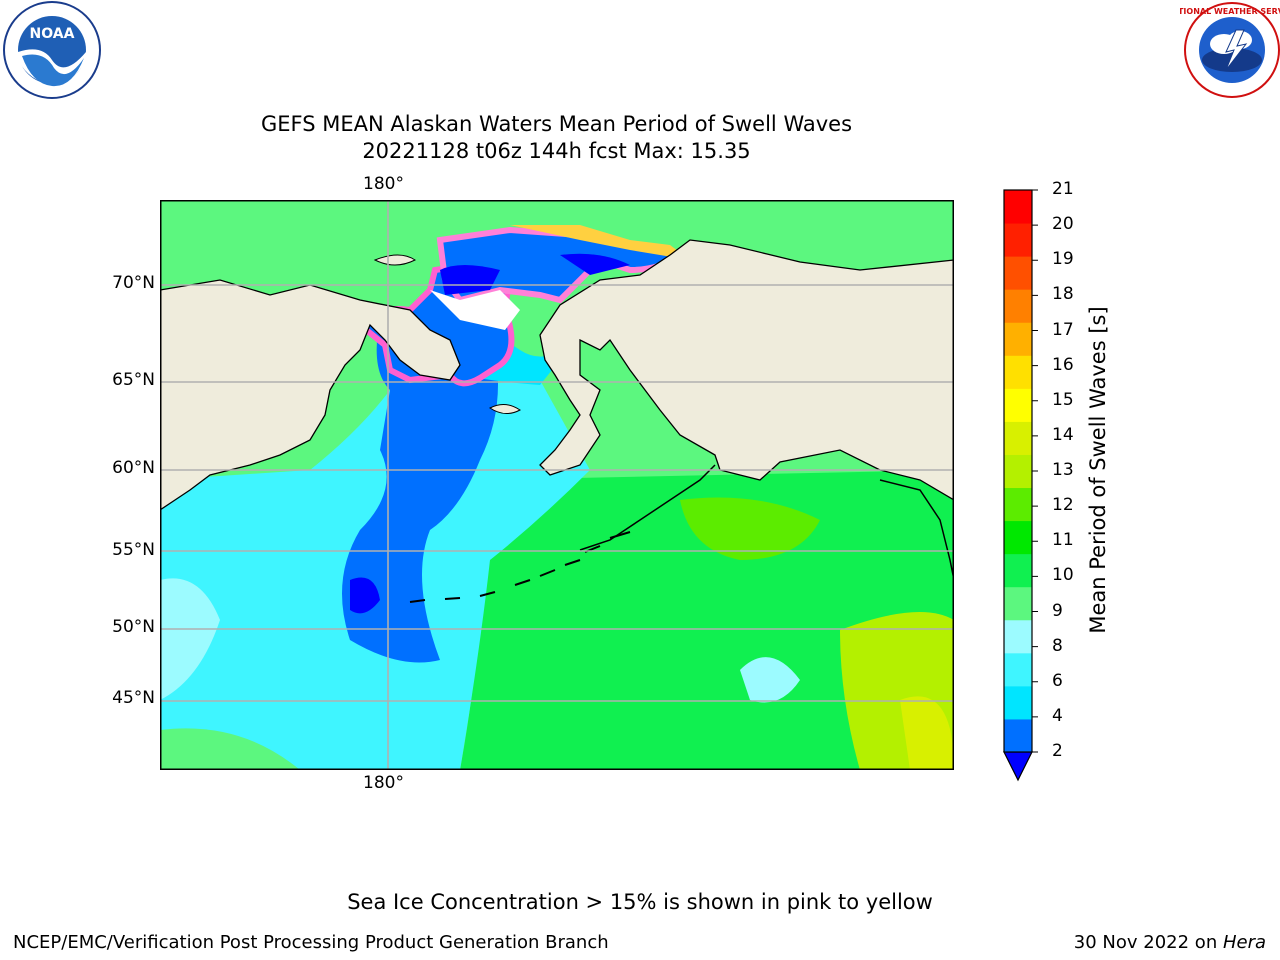  Describe the element at coordinates (750, 528) in the screenshot. I see `ocean-field-12s` at that location.